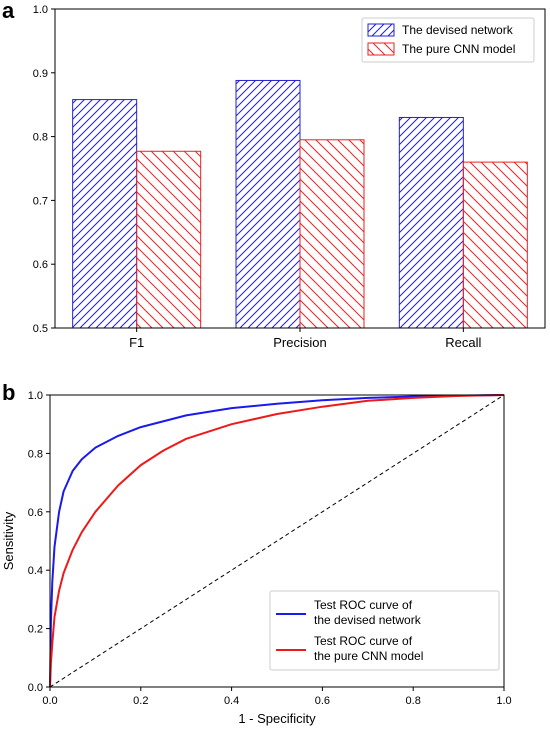  What do you see at coordinates (8, 540) in the screenshot?
I see `roc-y-axis-label: Sensitivity` at bounding box center [8, 540].